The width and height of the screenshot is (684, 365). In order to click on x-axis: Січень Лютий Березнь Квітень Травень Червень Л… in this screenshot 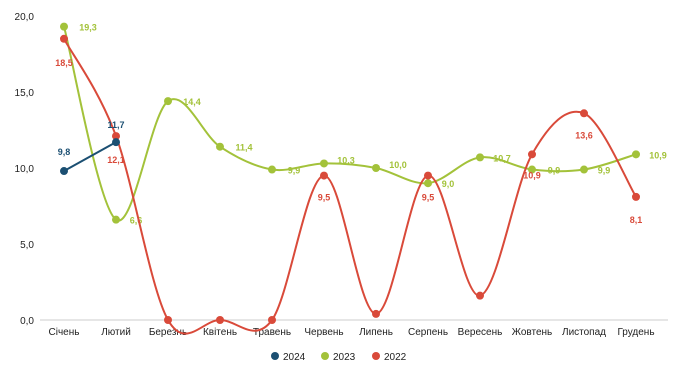, I will do `click(352, 332)`.